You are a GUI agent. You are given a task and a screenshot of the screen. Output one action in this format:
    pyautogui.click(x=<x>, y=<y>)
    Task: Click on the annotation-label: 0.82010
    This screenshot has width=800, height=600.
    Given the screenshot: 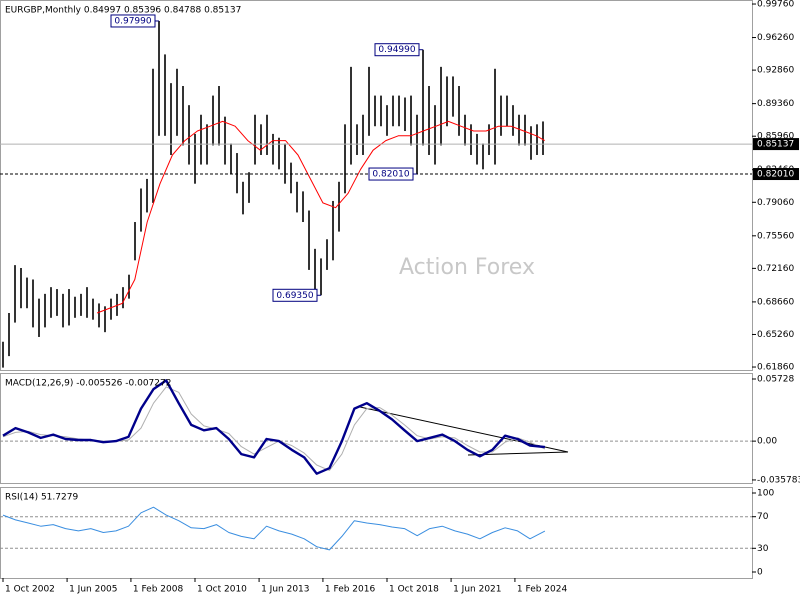 What is the action you would take?
    pyautogui.click(x=390, y=175)
    